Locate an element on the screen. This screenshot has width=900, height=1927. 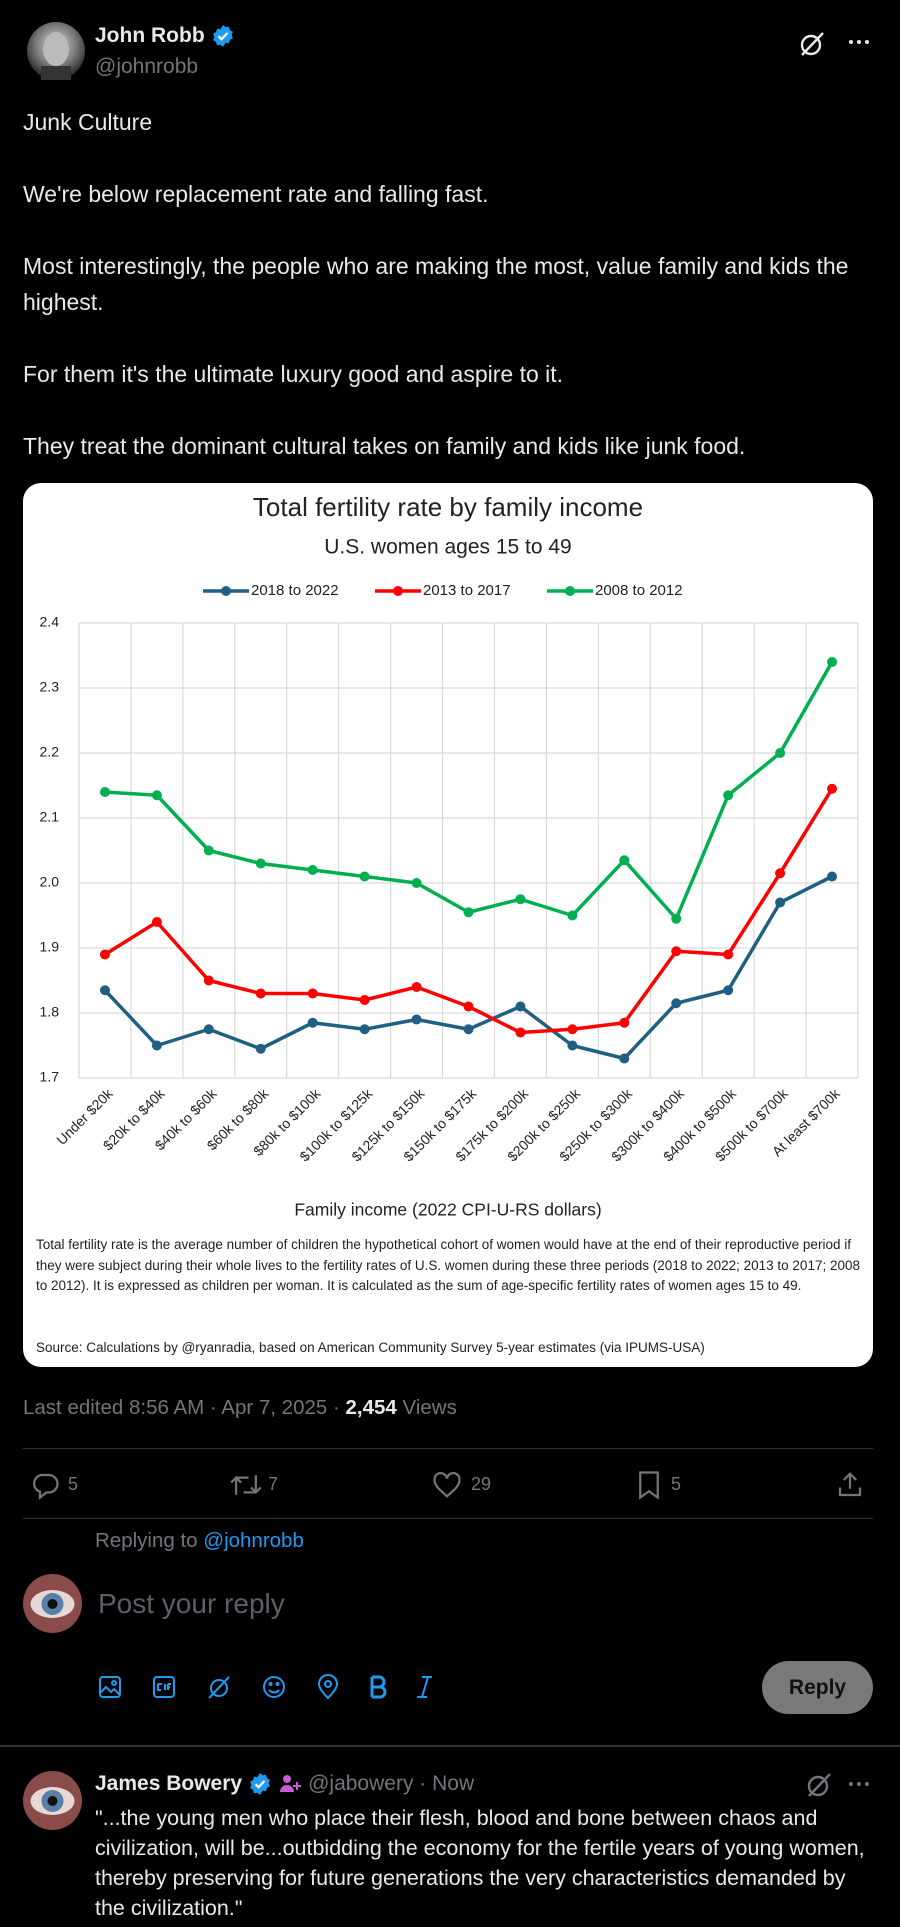
reply-header: James Bowery @jabowery · Now is located at coordinates (284, 1784).